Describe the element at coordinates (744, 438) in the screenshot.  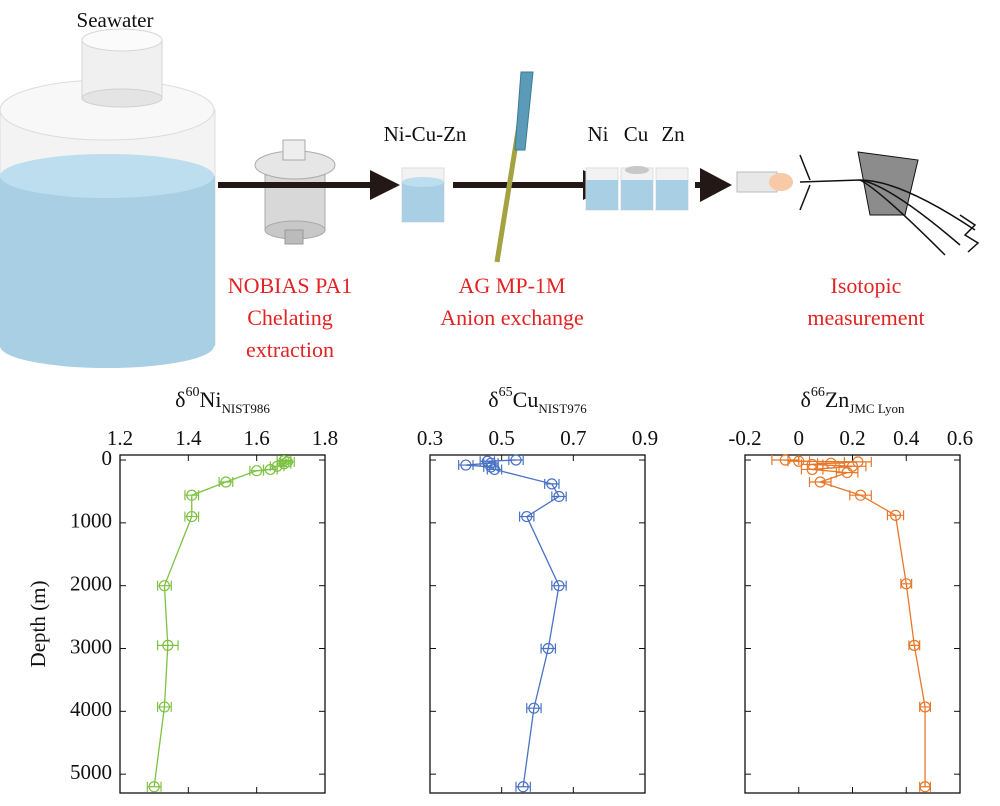
I see `x-tick-label: -0.2` at that location.